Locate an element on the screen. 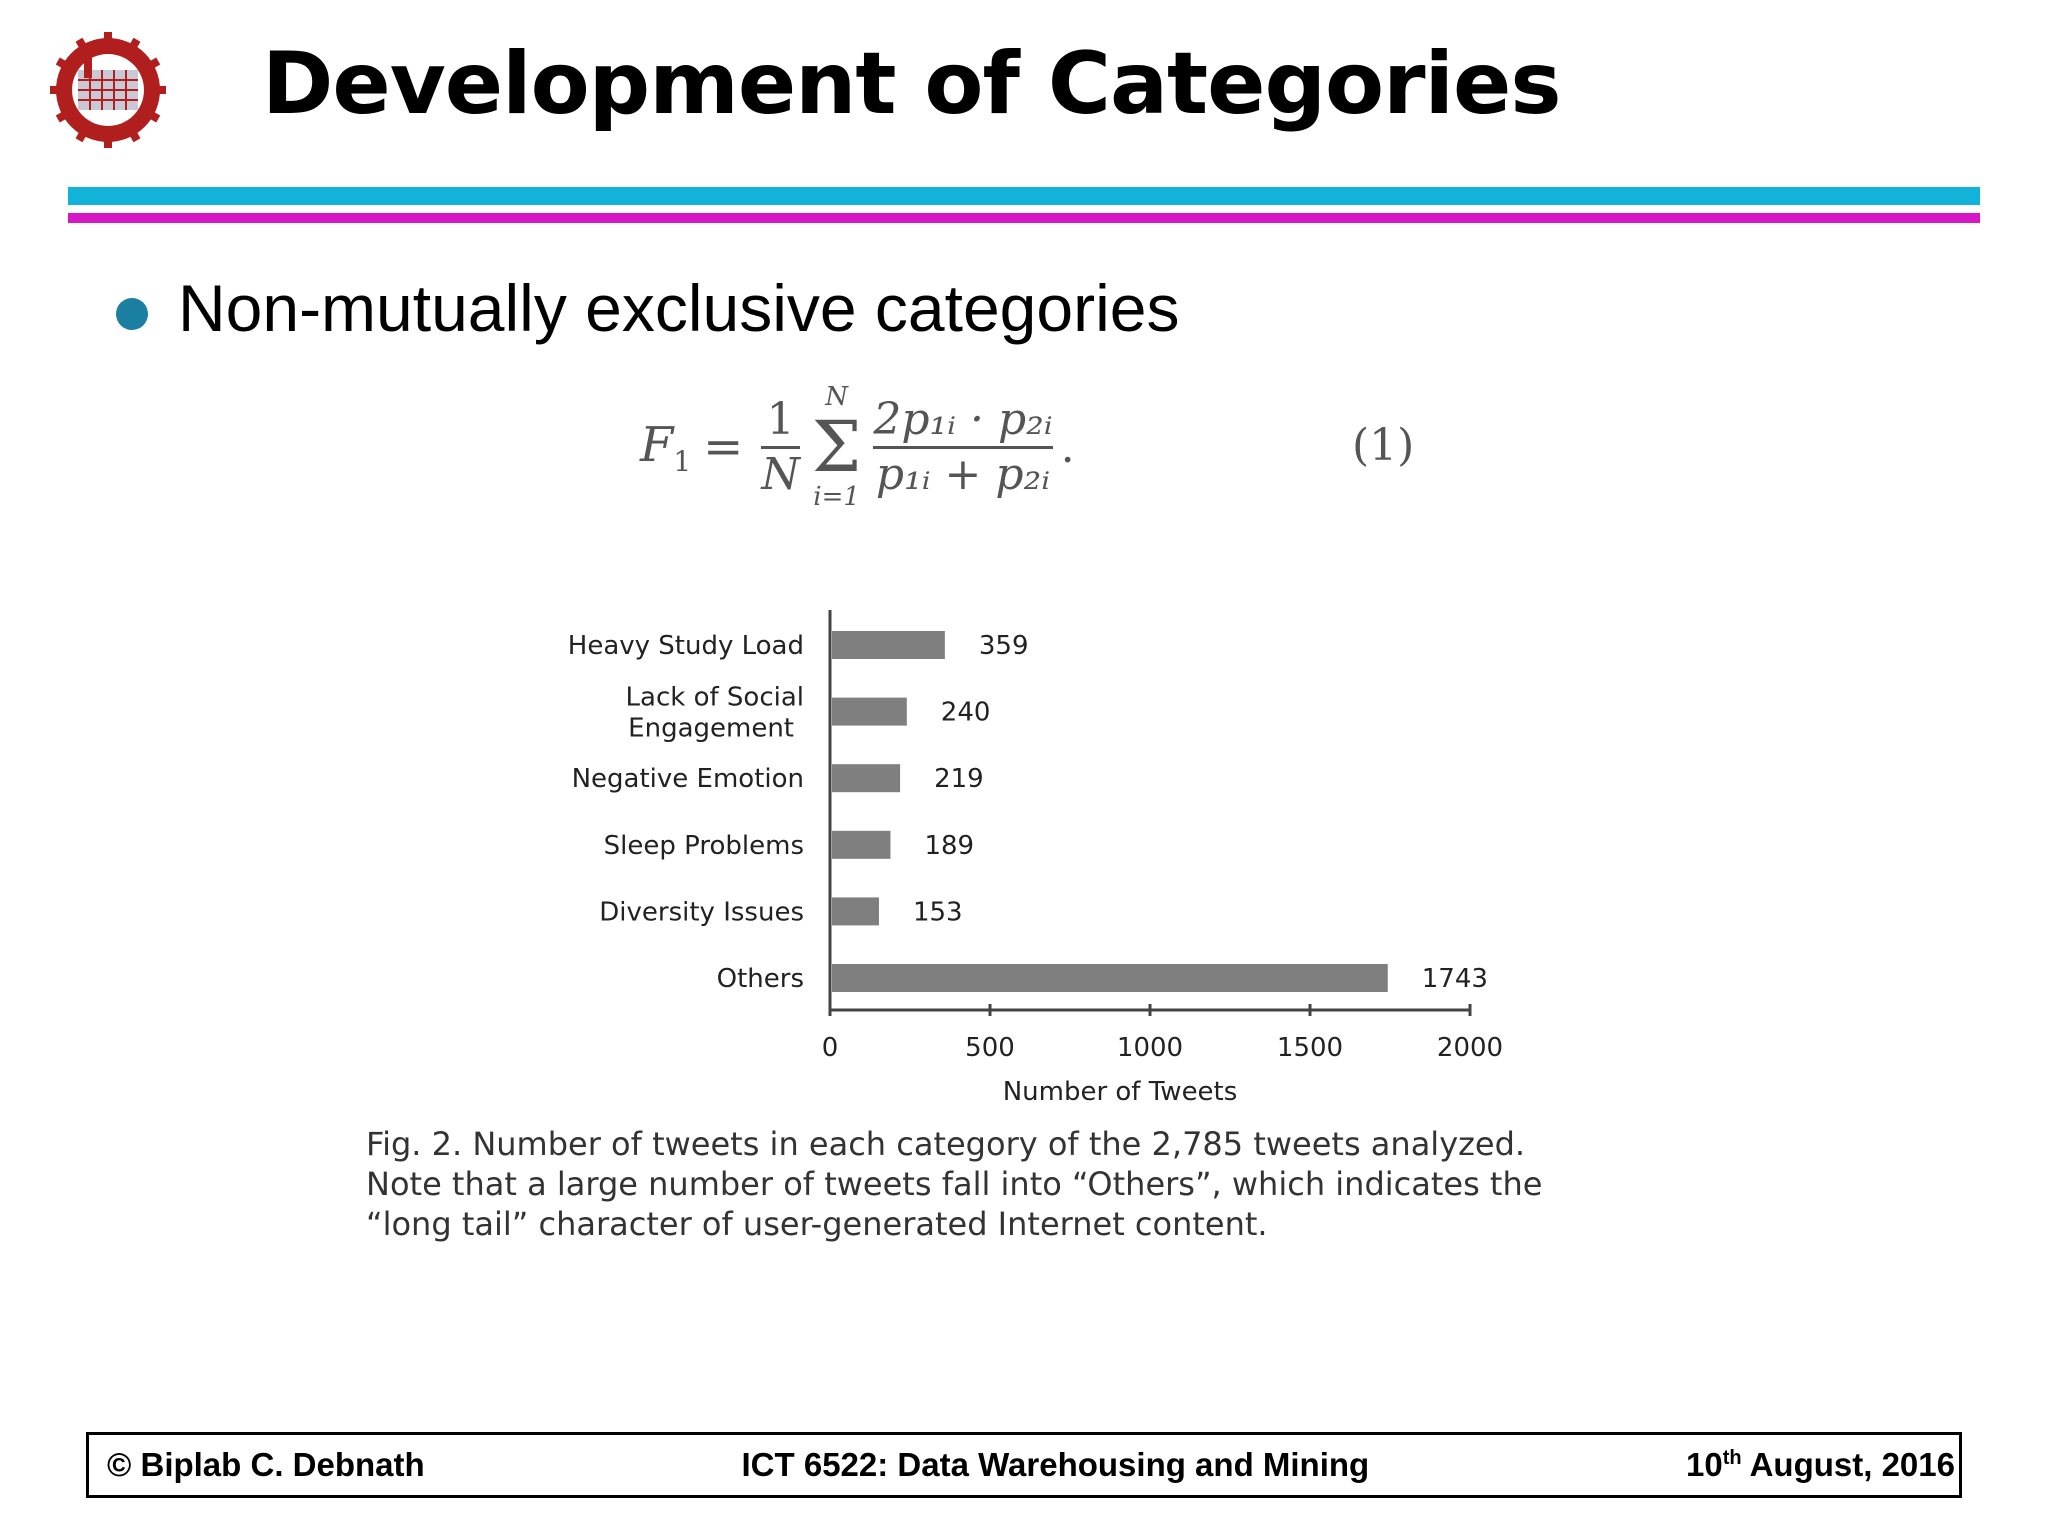  bar-value-label: 219 is located at coordinates (959, 779).